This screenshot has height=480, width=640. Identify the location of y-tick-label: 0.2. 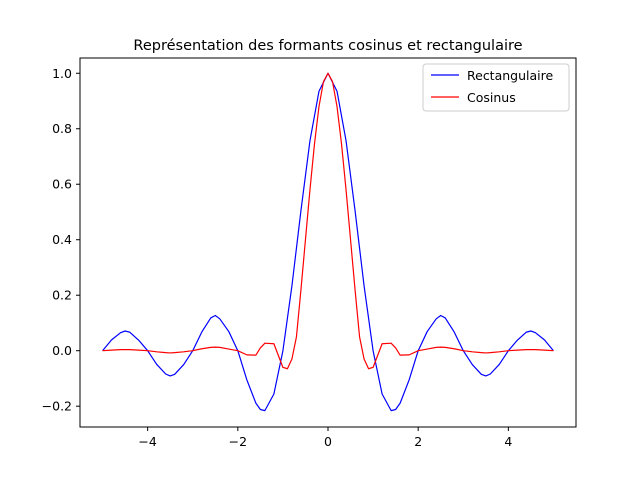
(62, 295).